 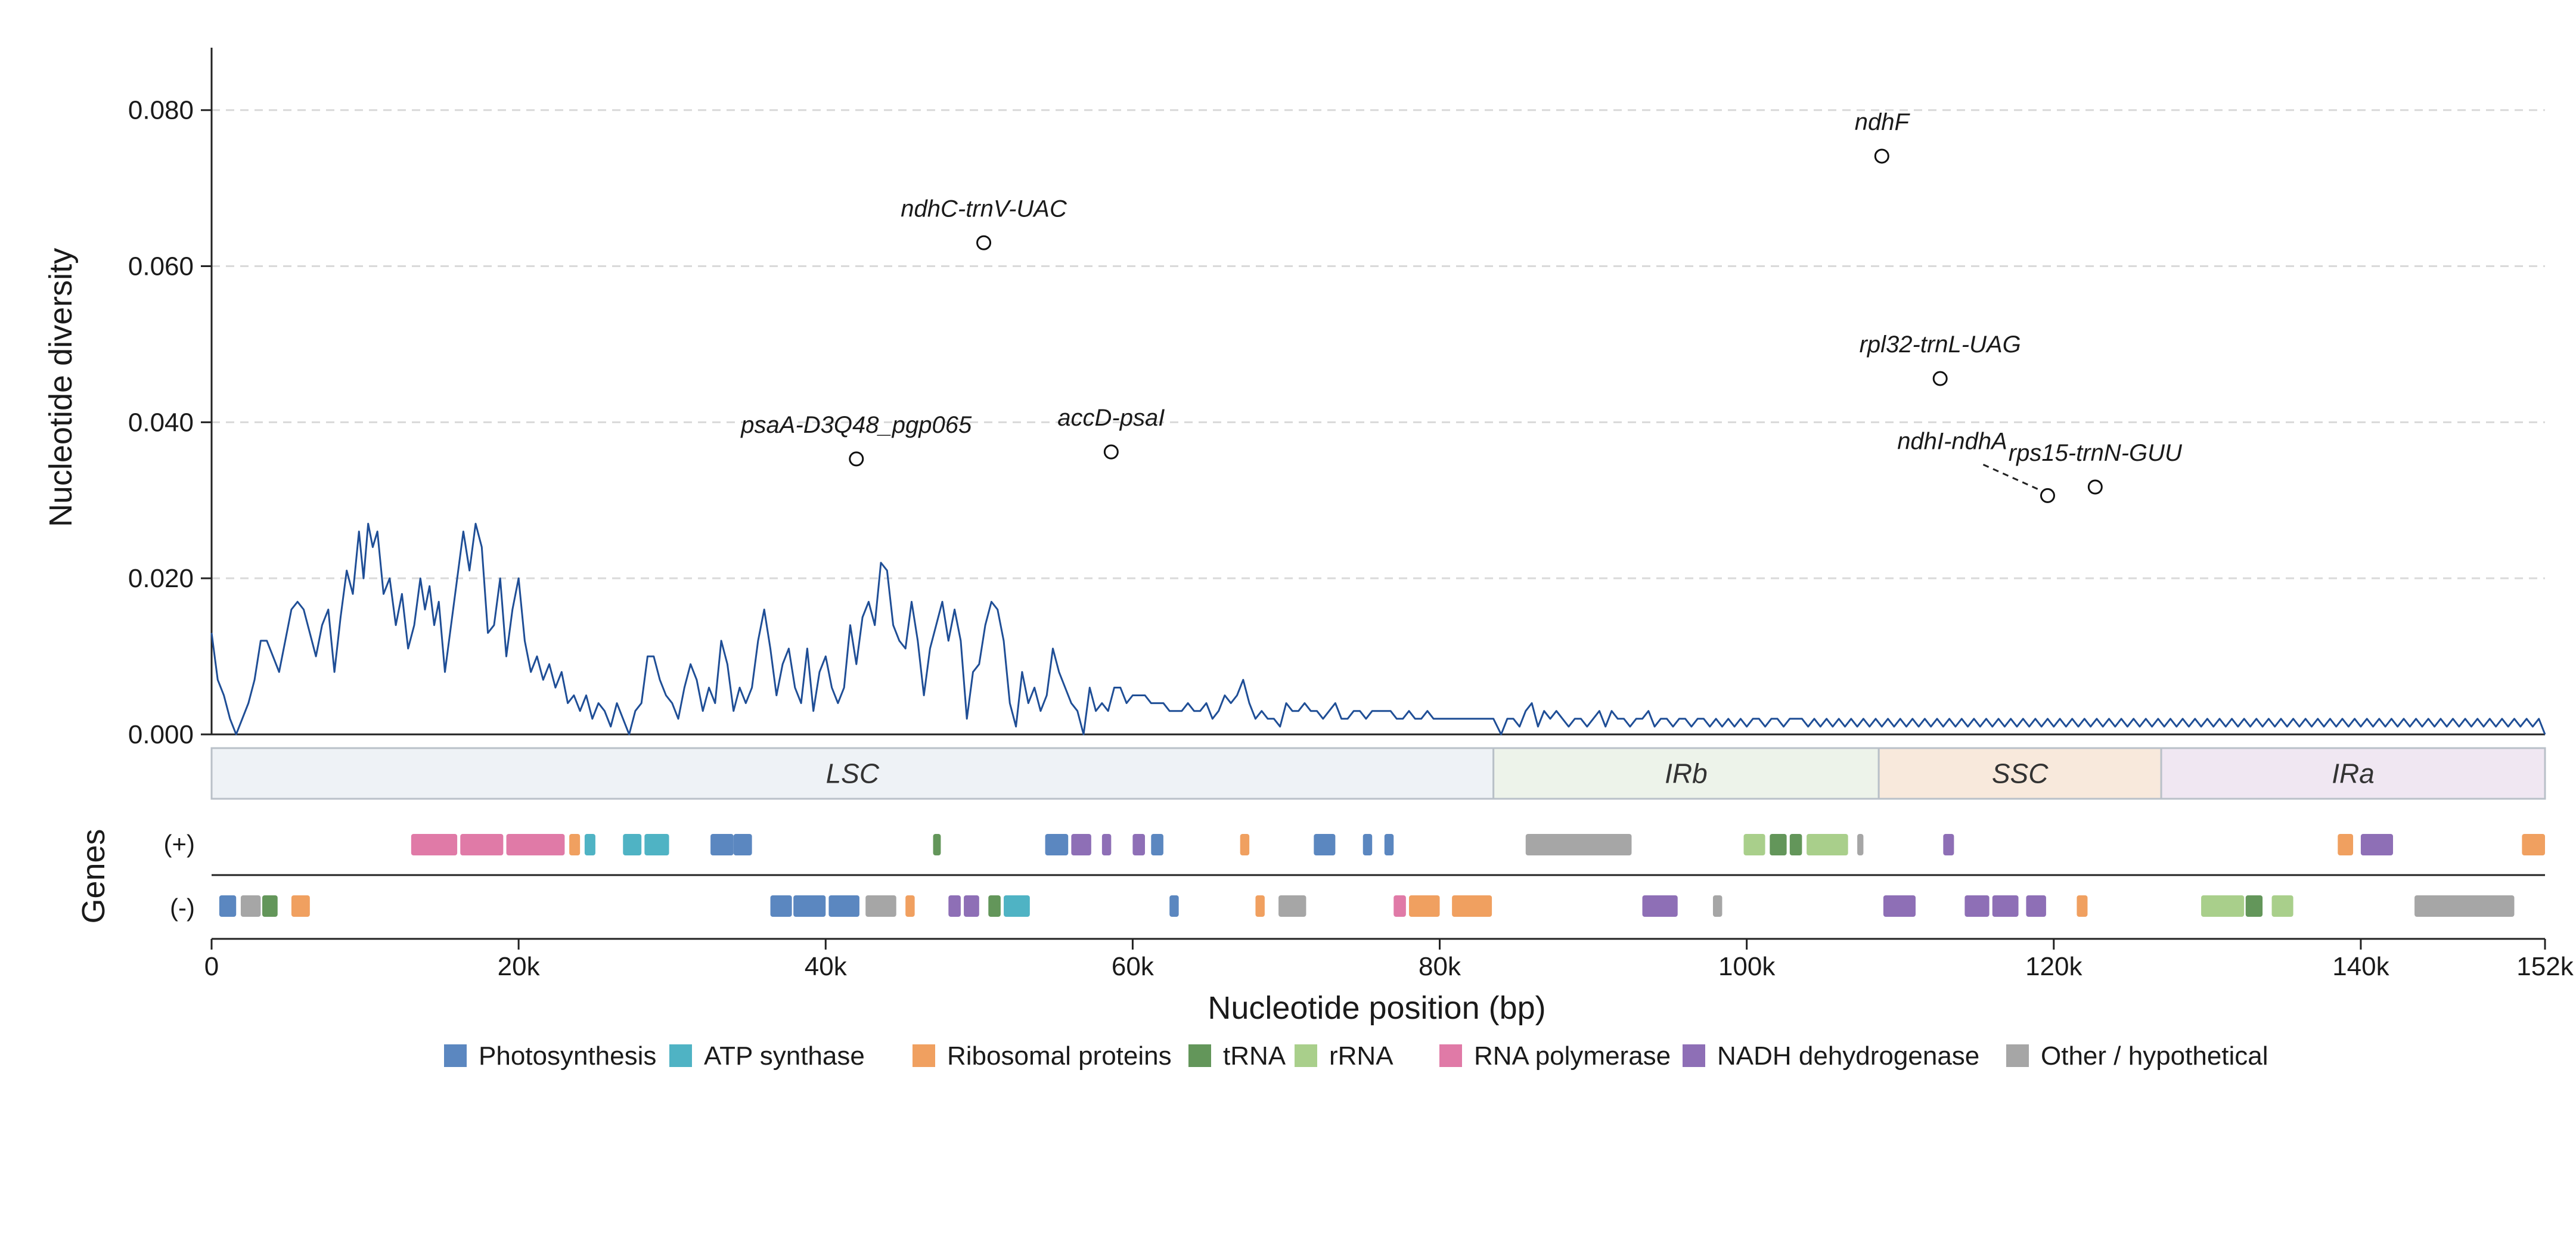 I want to click on strand-minus-label: (-), so click(x=183, y=908).